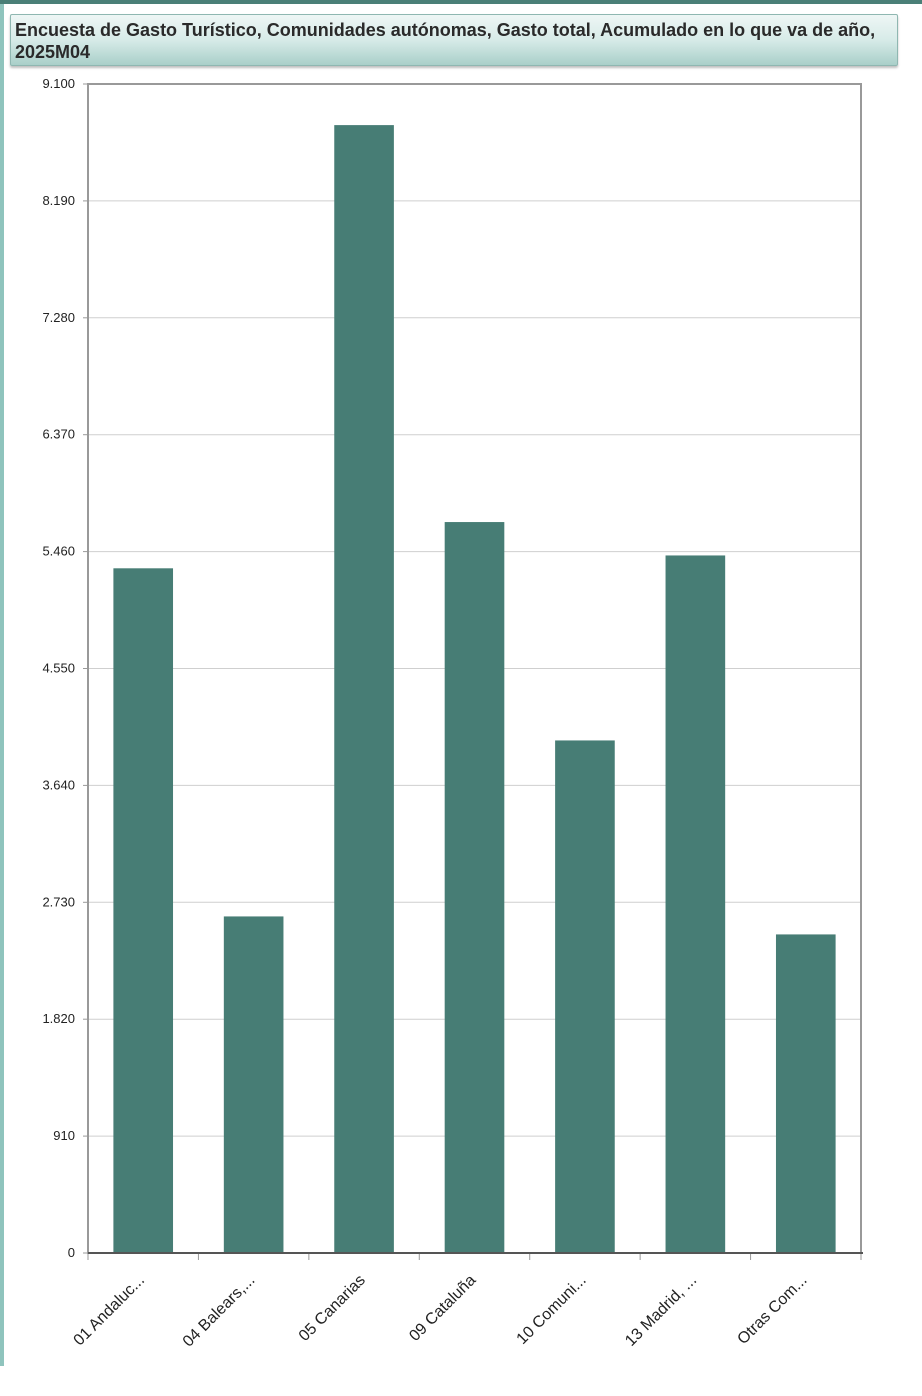  What do you see at coordinates (58, 200) in the screenshot?
I see `y-tick-label: 8.190` at bounding box center [58, 200].